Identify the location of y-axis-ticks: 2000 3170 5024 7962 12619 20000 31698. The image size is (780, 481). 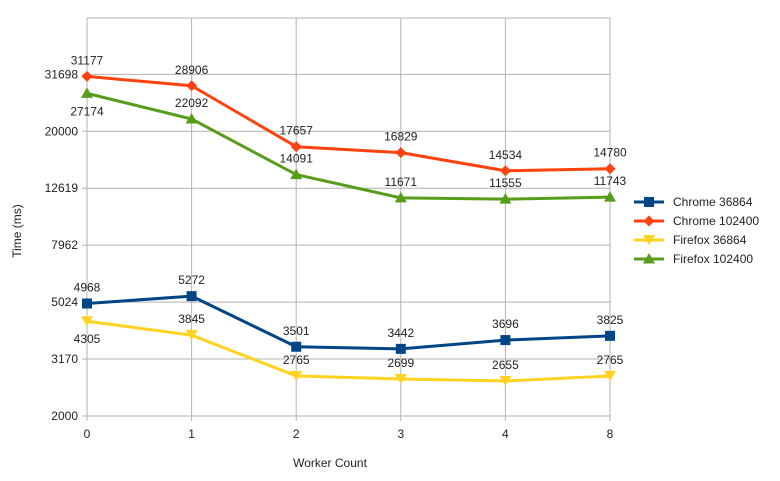
(66, 245).